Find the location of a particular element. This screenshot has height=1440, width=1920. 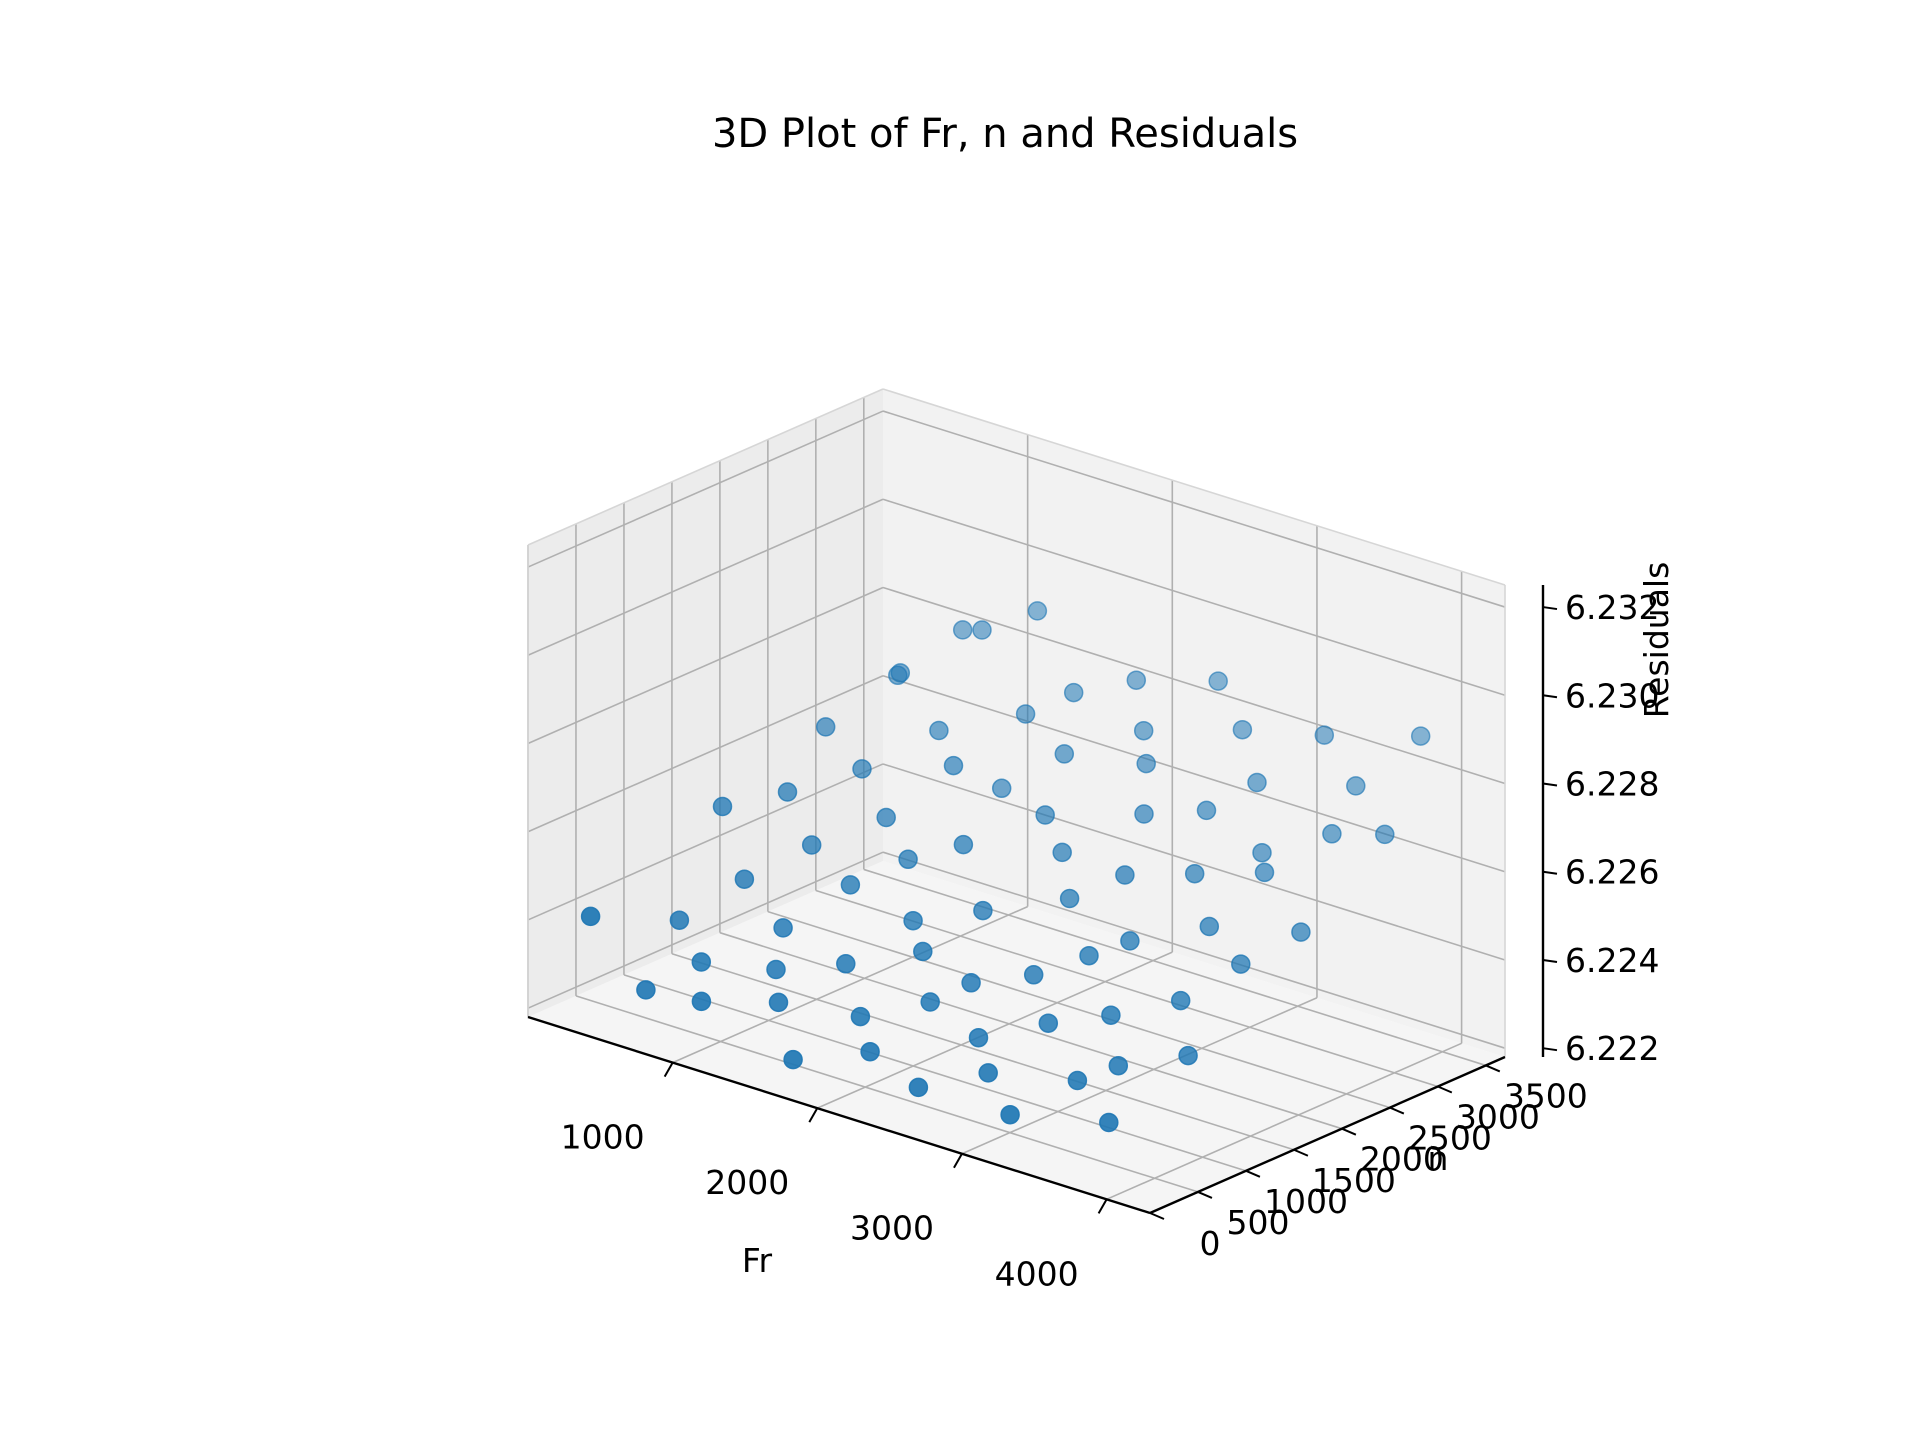

z-tick-label: 6.230 is located at coordinates (1612, 695).